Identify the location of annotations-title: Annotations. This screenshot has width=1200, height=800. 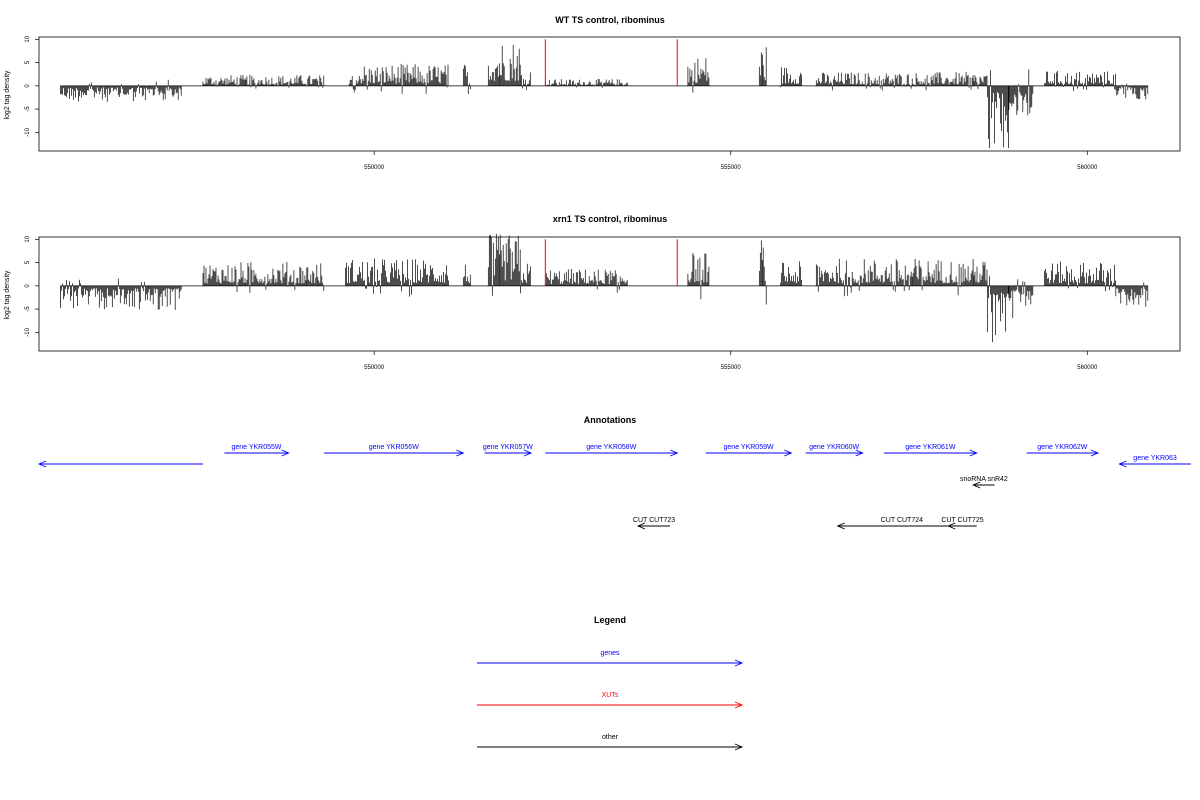
(610, 420).